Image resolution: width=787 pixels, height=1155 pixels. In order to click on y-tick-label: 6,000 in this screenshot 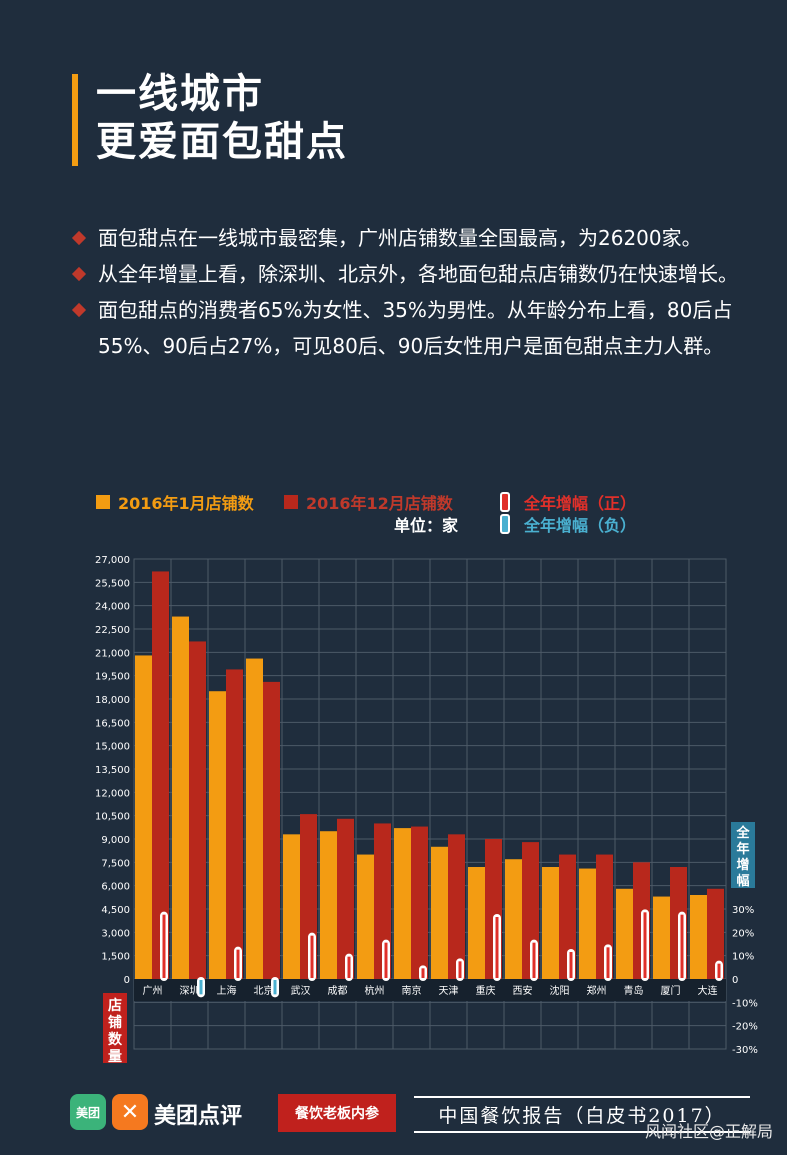, I will do `click(115, 887)`.